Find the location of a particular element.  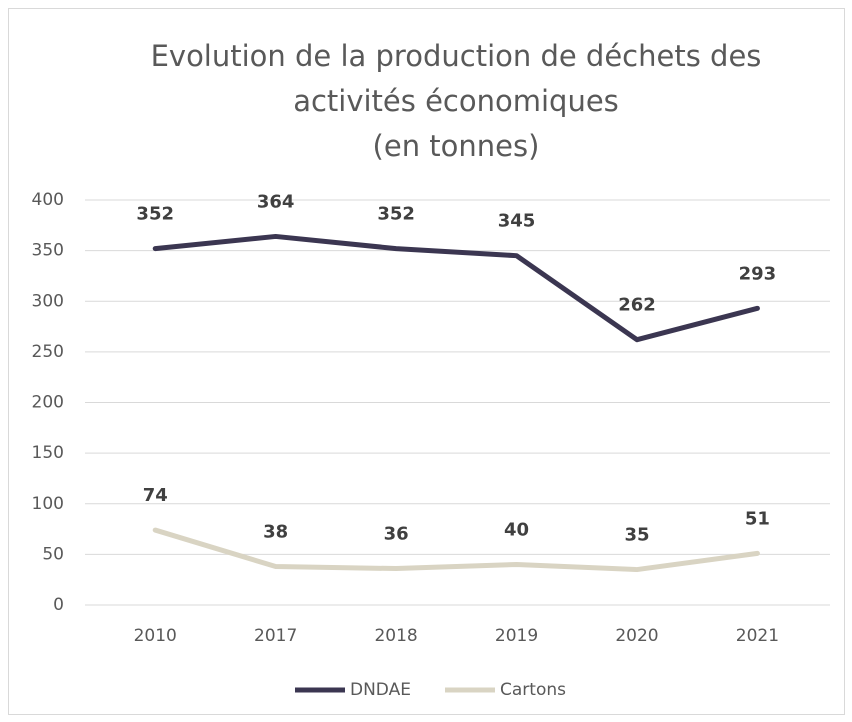

y-tick-label: 200 is located at coordinates (48, 403).